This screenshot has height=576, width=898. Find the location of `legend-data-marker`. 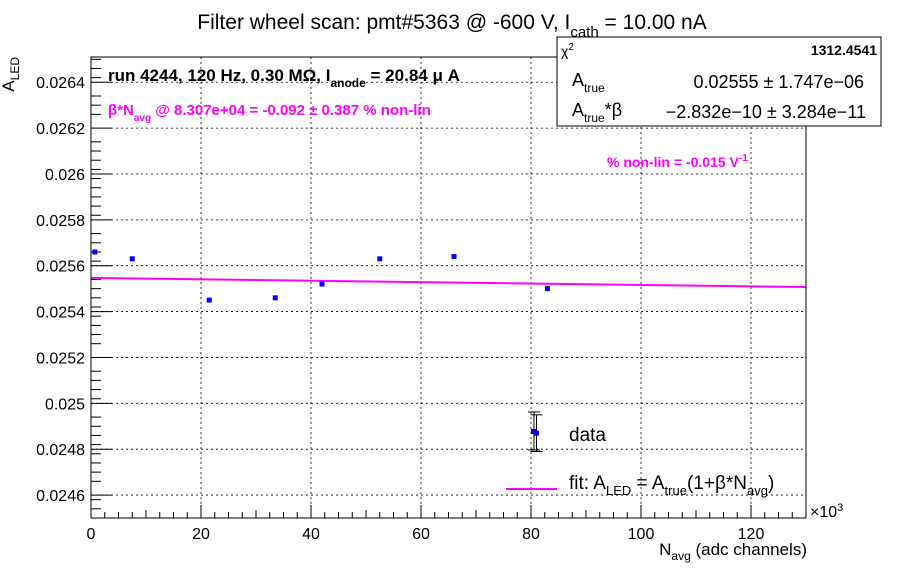

legend-data-marker is located at coordinates (533, 431).